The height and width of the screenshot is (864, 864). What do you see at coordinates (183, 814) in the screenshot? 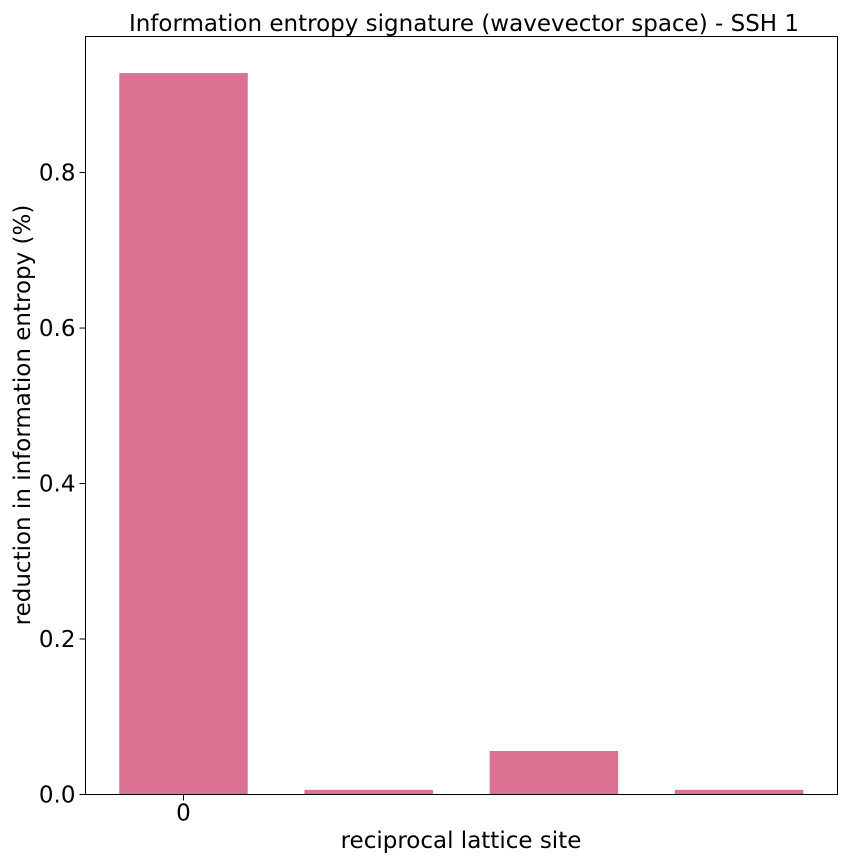
I see `x-tick-label: 0` at bounding box center [183, 814].